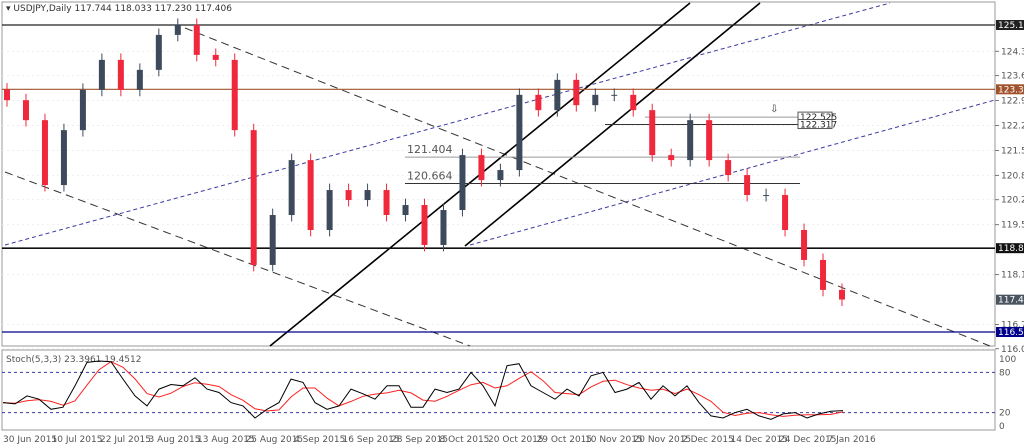 This screenshot has height=446, width=1024. I want to click on price-tick-label: 122.290, so click(1012, 126).